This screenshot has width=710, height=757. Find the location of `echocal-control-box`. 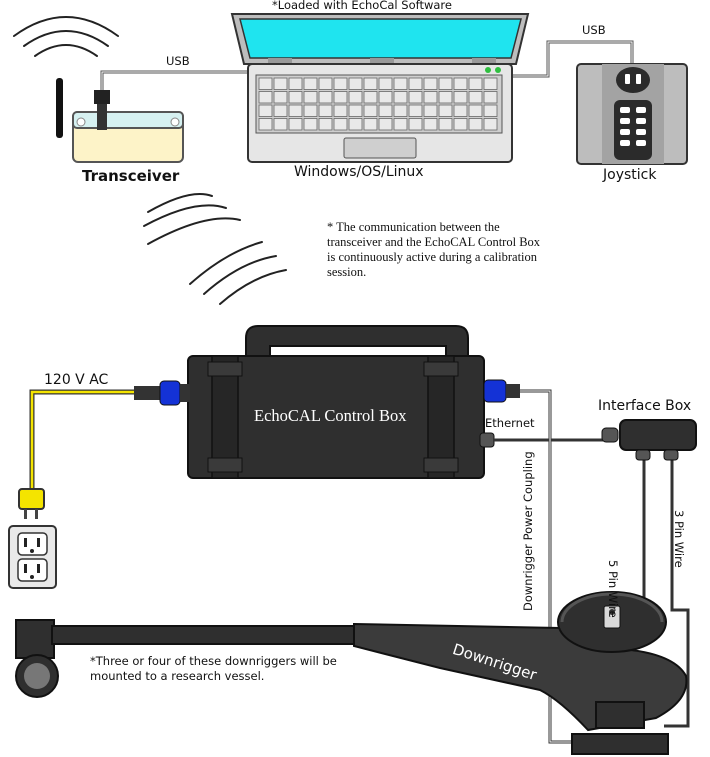

echocal-control-box is located at coordinates (327, 402).